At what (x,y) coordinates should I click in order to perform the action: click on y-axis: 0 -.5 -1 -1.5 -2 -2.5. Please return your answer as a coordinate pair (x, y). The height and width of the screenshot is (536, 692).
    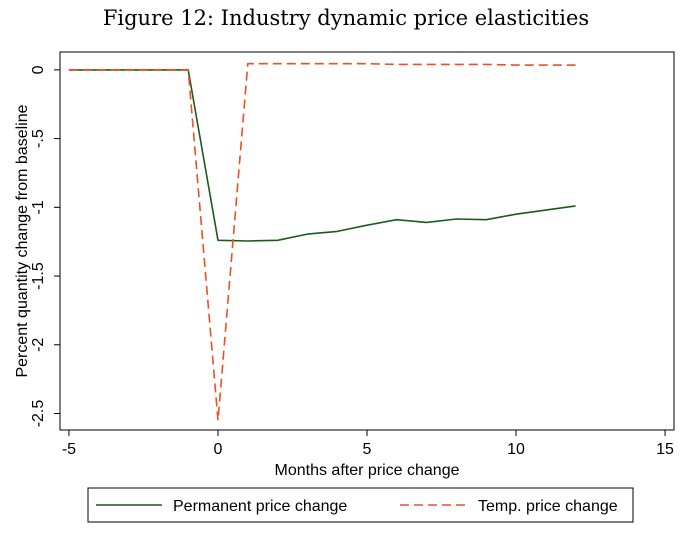
    Looking at the image, I should click on (45, 246).